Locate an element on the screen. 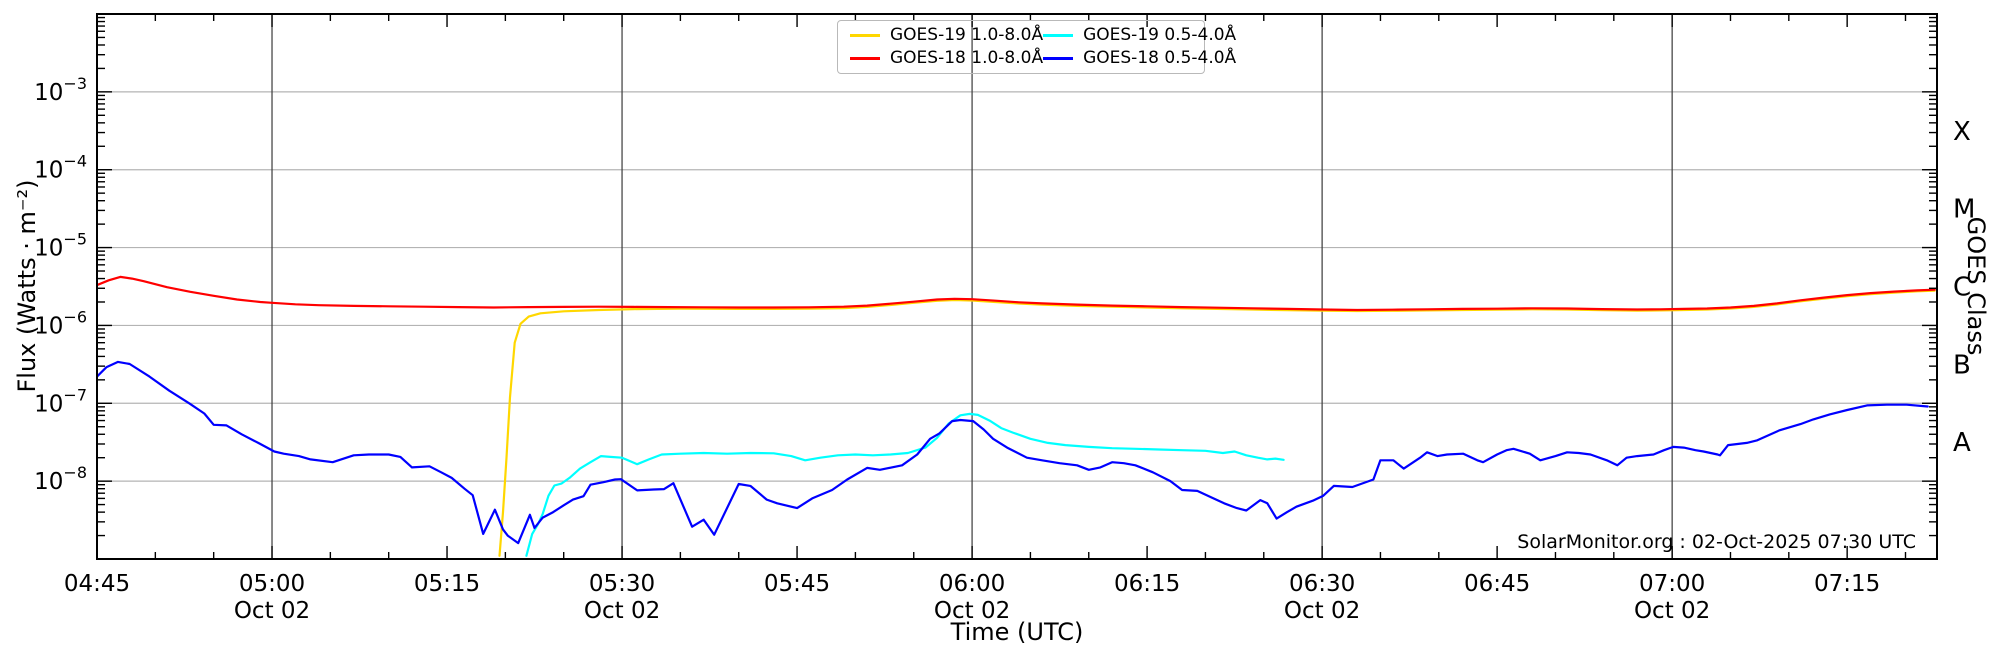 The width and height of the screenshot is (2000, 650). legend-item: GOES-18 1.0-8.0Å is located at coordinates (946, 58).